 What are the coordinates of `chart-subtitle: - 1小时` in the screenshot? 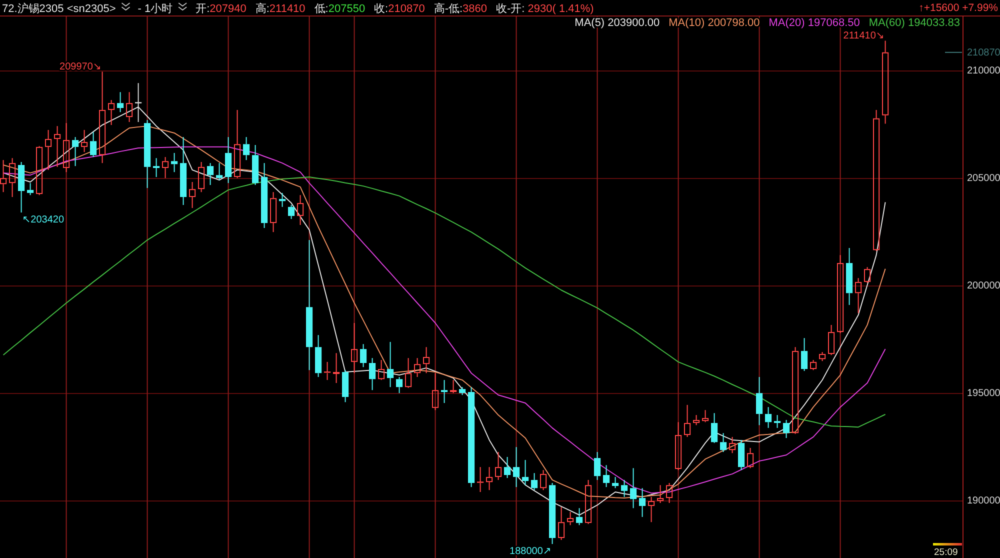 It's located at (155, 8).